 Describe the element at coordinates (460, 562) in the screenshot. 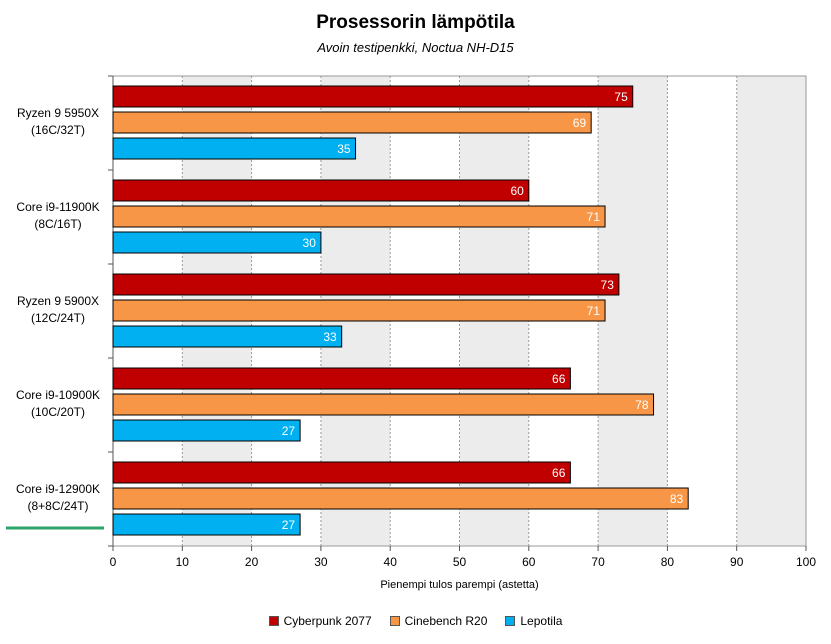

I see `x-tick-label: 50` at that location.